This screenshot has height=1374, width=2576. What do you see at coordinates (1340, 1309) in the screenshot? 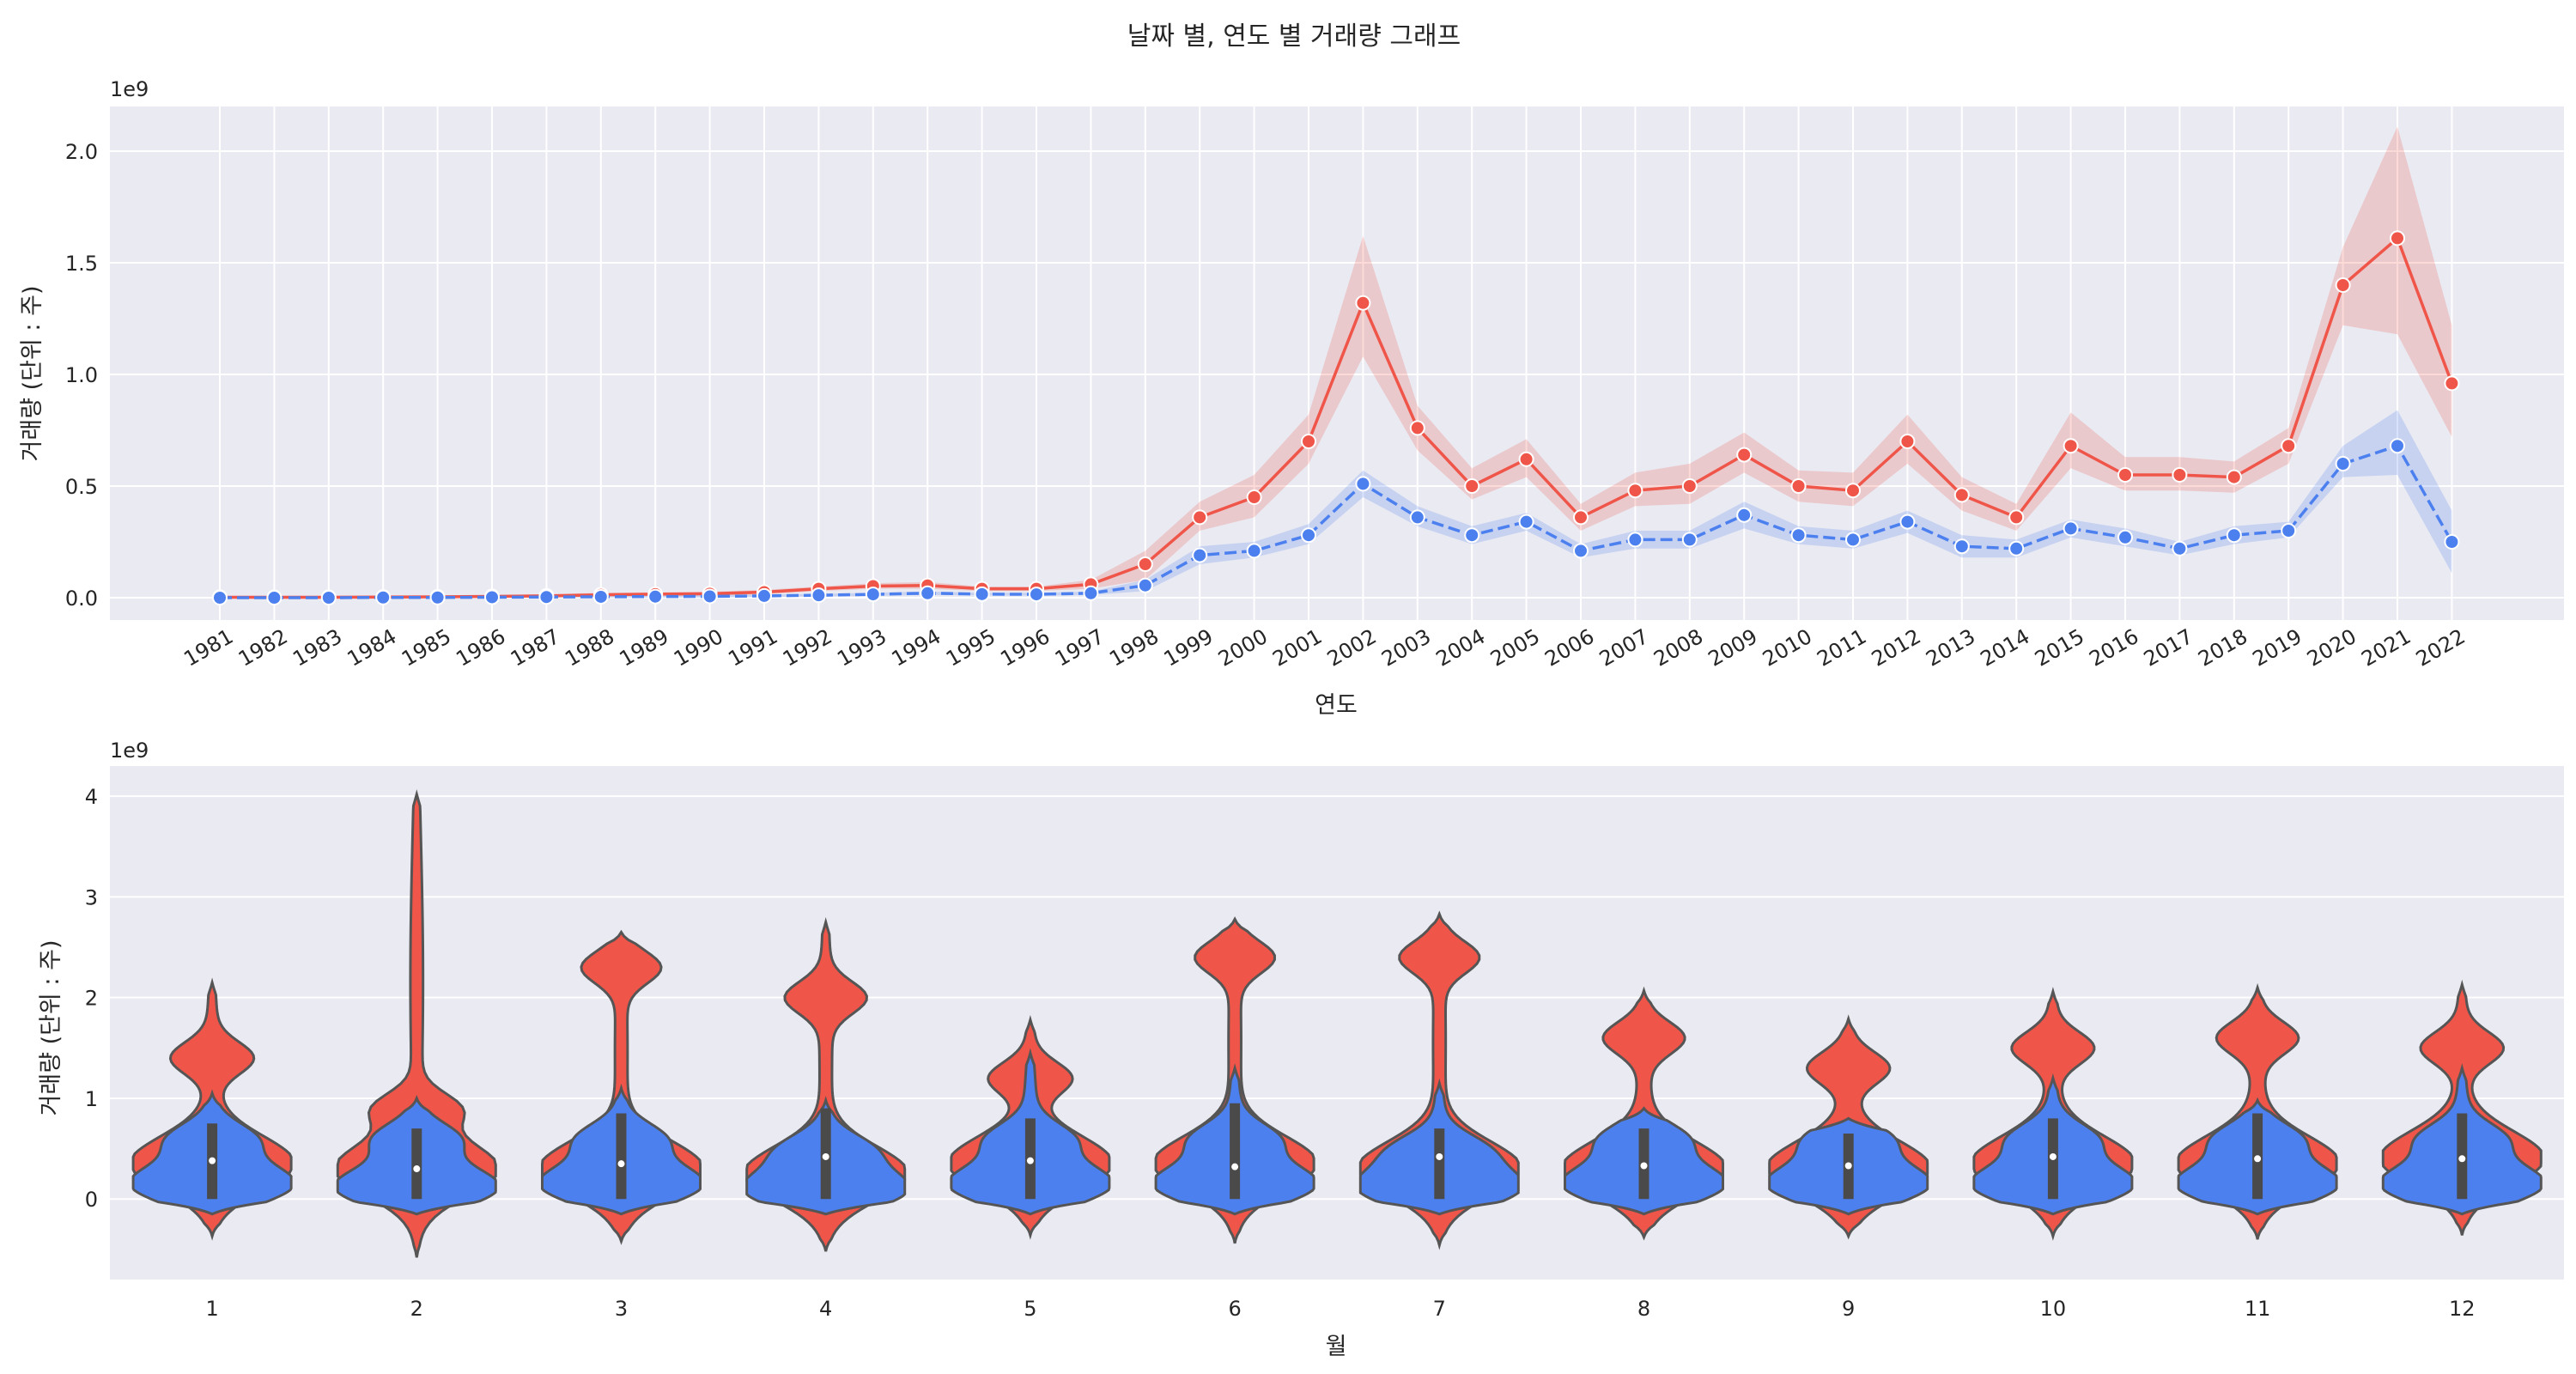
I see `violin-chart-x-ticks: 1 2 3 4 5 6 7 8 9 10 11 12` at bounding box center [1340, 1309].